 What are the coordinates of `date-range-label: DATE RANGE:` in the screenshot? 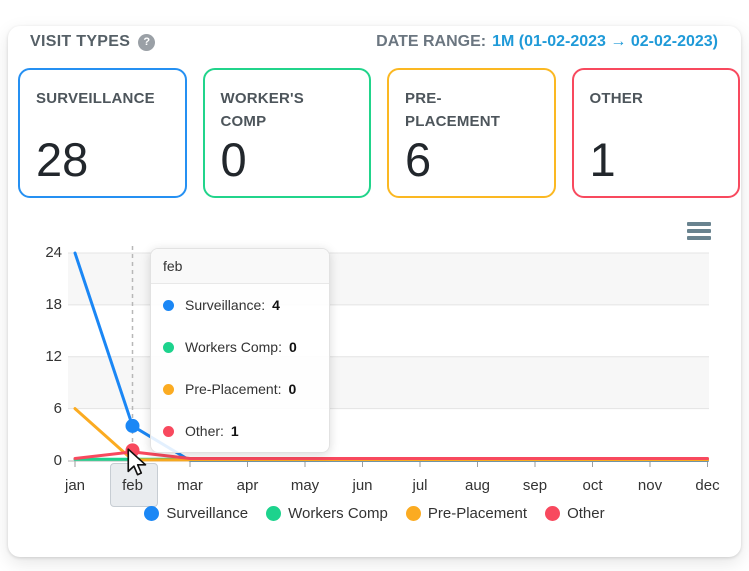 It's located at (431, 41).